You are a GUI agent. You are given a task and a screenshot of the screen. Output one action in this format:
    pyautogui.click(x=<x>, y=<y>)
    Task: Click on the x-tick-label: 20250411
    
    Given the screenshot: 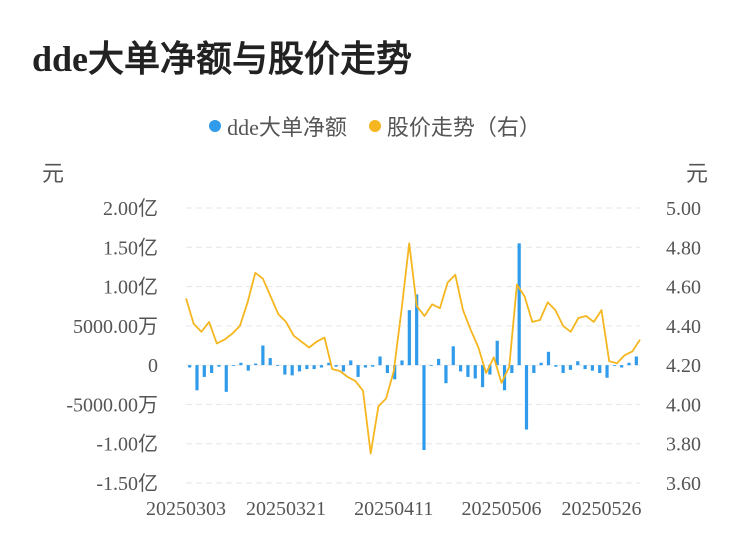 What is the action you would take?
    pyautogui.click(x=393, y=509)
    